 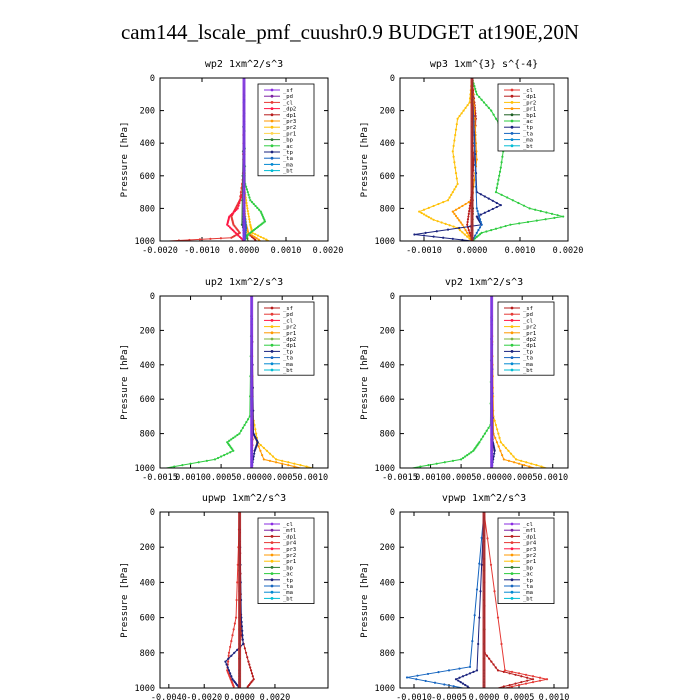 I want to click on legend-label: _pr2, so click(x=529, y=556).